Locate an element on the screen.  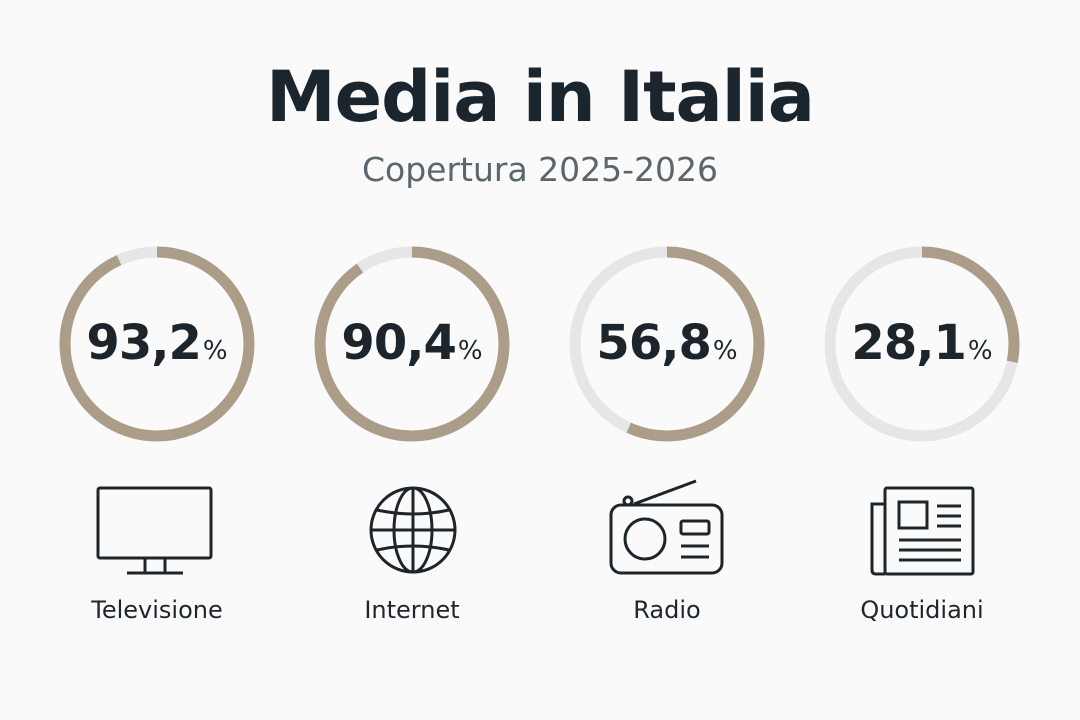
newspaper-icon is located at coordinates (922, 531).